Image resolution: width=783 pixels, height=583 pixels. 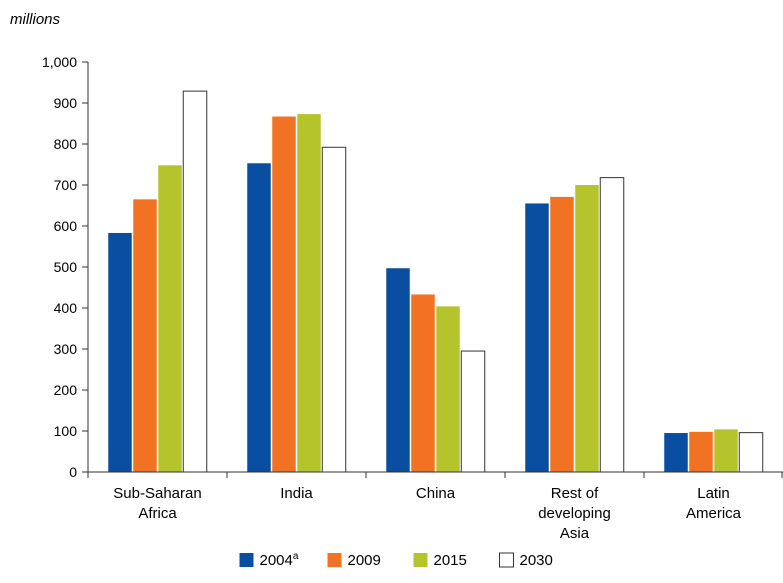 I want to click on category-label: India, so click(x=296, y=493).